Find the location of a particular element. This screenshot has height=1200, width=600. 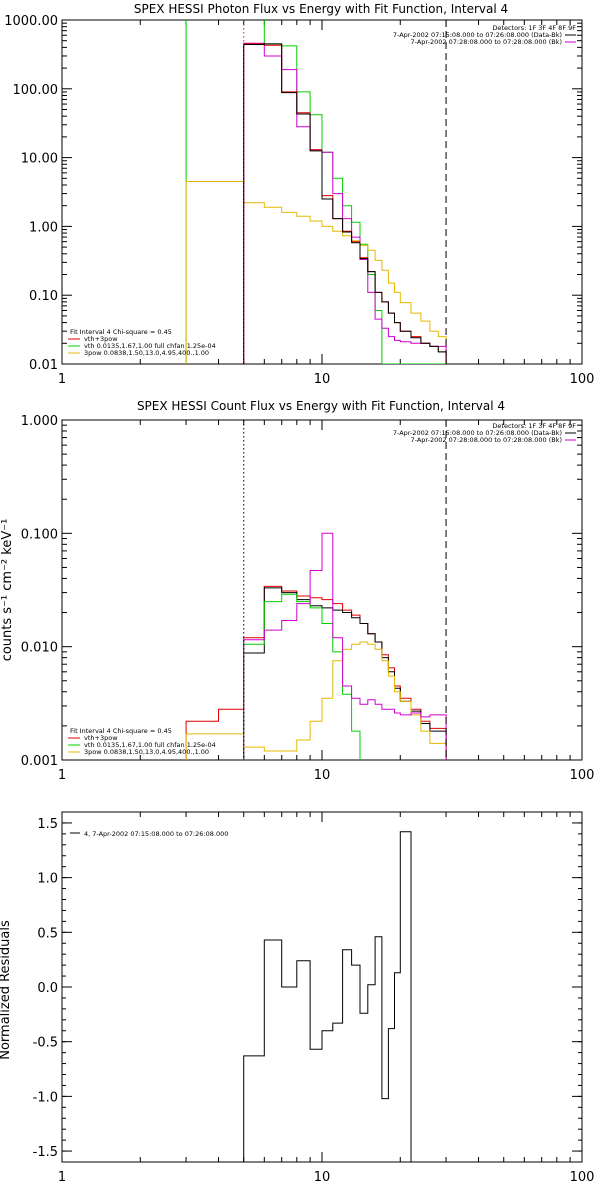

resid-ytick-label-0: -1.5 is located at coordinates (45, 1152).